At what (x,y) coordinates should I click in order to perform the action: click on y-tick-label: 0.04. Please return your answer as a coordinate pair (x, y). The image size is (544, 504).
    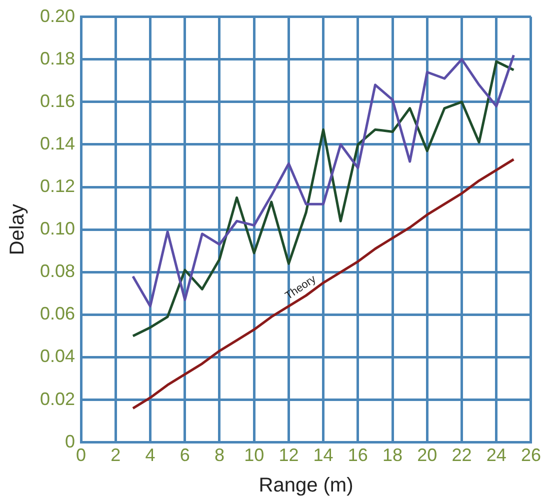
    Looking at the image, I should click on (58, 356).